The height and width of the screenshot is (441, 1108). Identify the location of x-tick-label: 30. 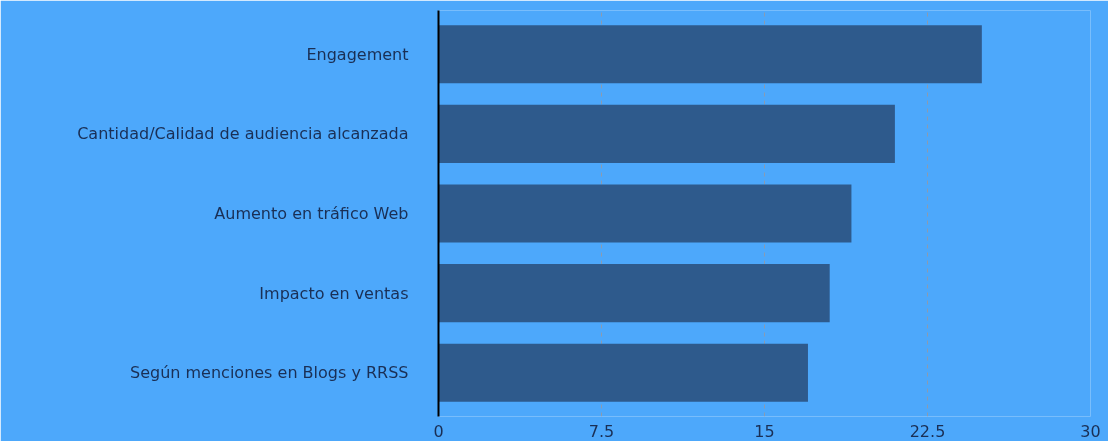
(1090, 431).